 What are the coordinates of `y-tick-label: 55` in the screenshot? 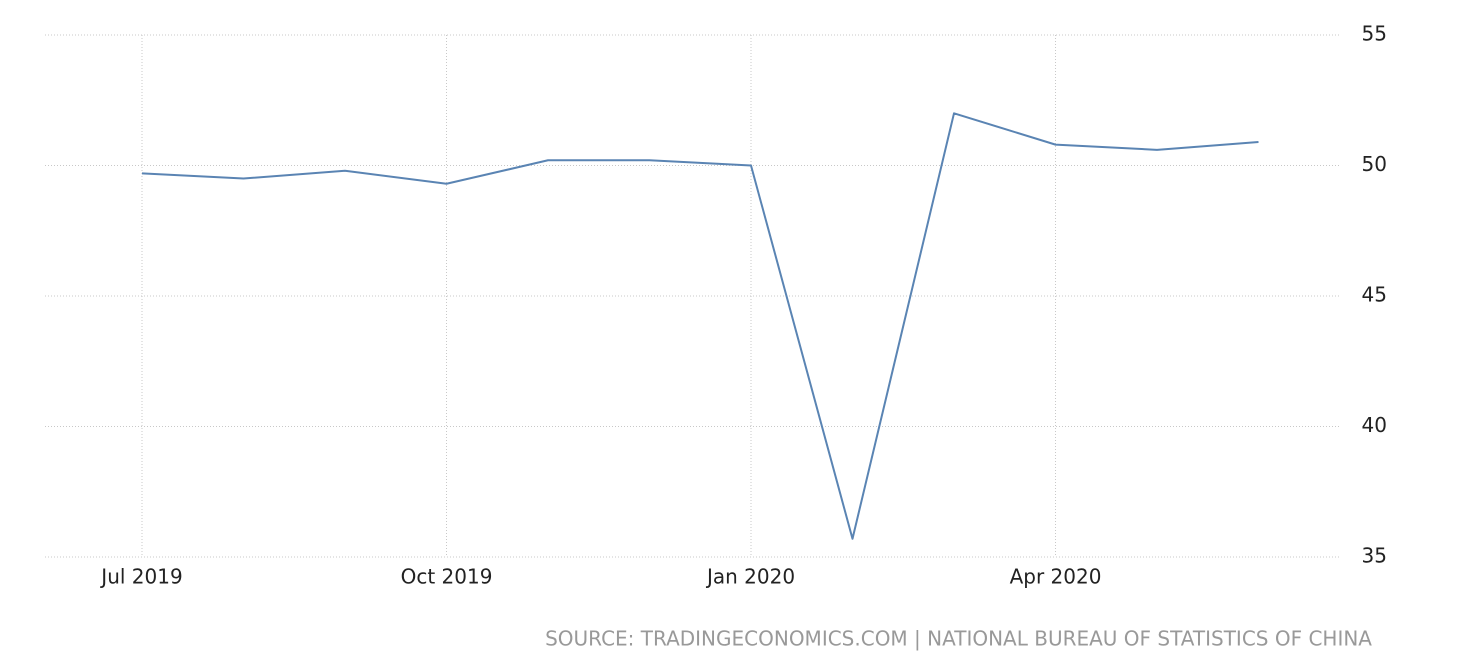 It's located at (1374, 34).